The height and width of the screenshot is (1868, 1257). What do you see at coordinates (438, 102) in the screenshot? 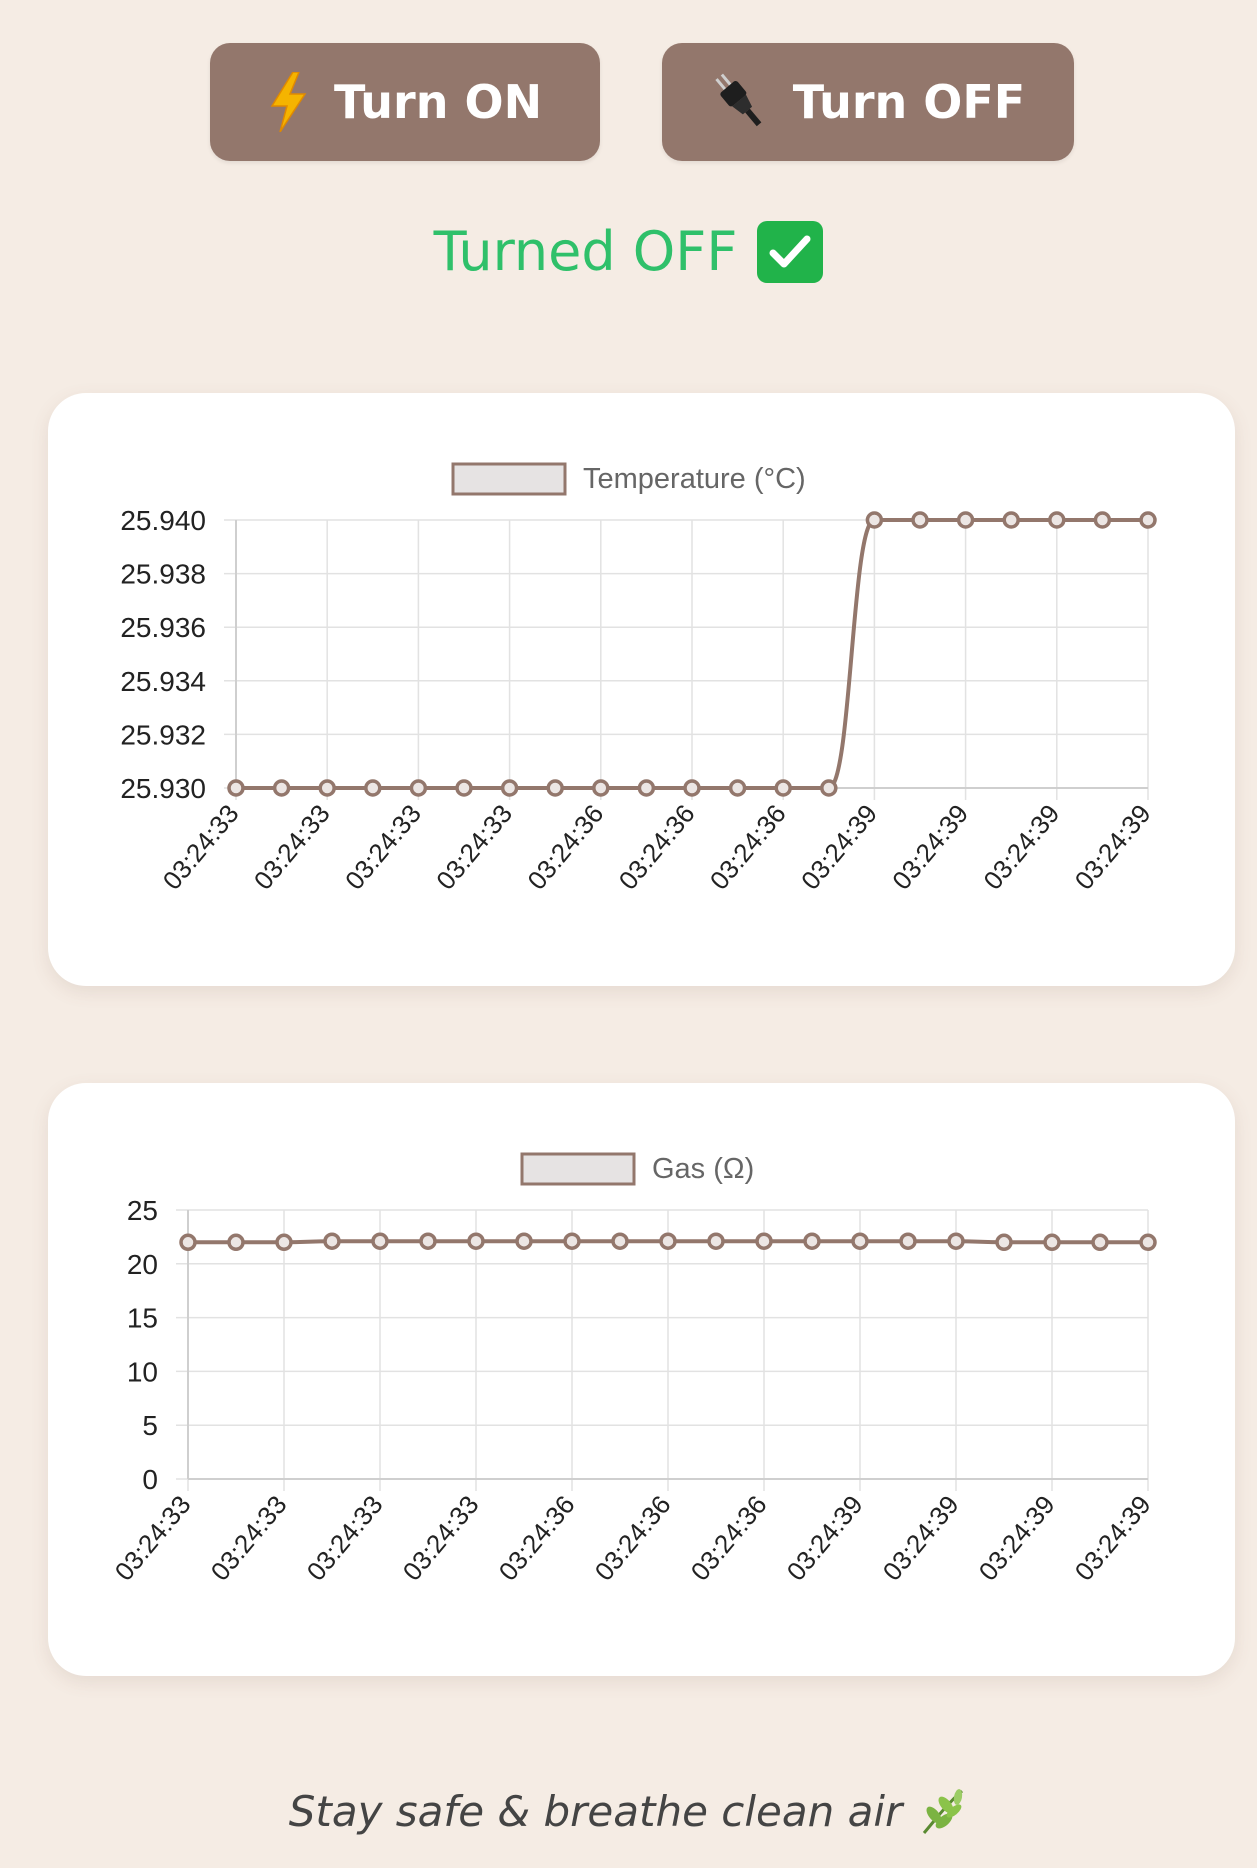
I see `turn-on-label: Turn ON` at bounding box center [438, 102].